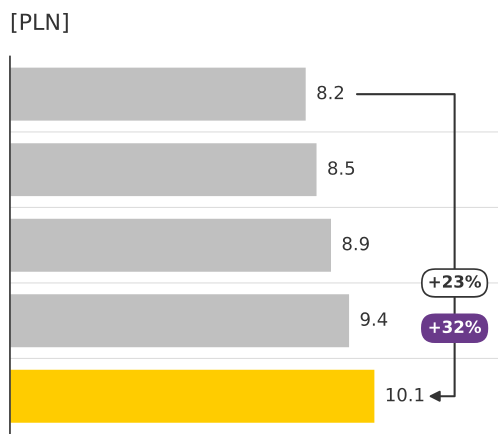 The width and height of the screenshot is (498, 434). I want to click on annotation: +23%, so click(455, 281).